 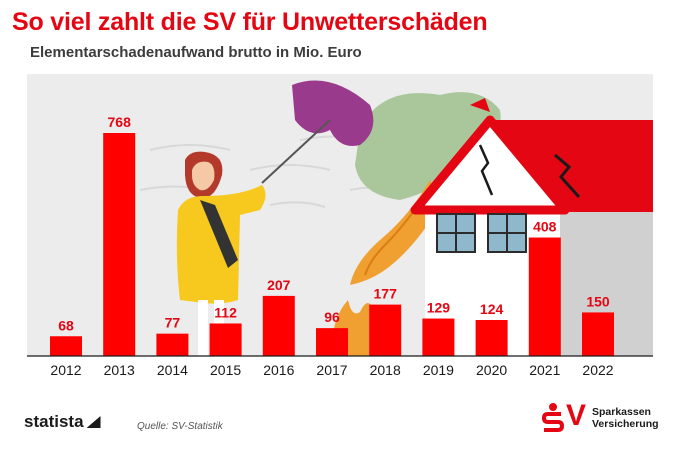 What do you see at coordinates (332, 317) in the screenshot?
I see `value-label-2017: 96` at bounding box center [332, 317].